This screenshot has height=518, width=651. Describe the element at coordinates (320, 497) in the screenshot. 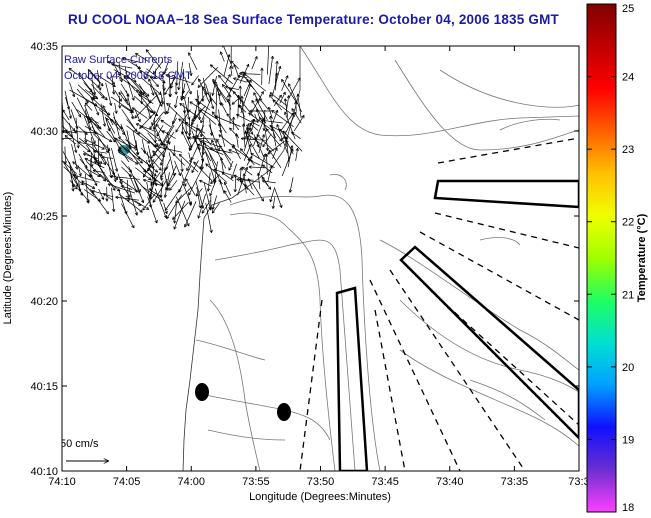

I see `x-axis-label: Longitude (Degrees:Minutes)` at that location.